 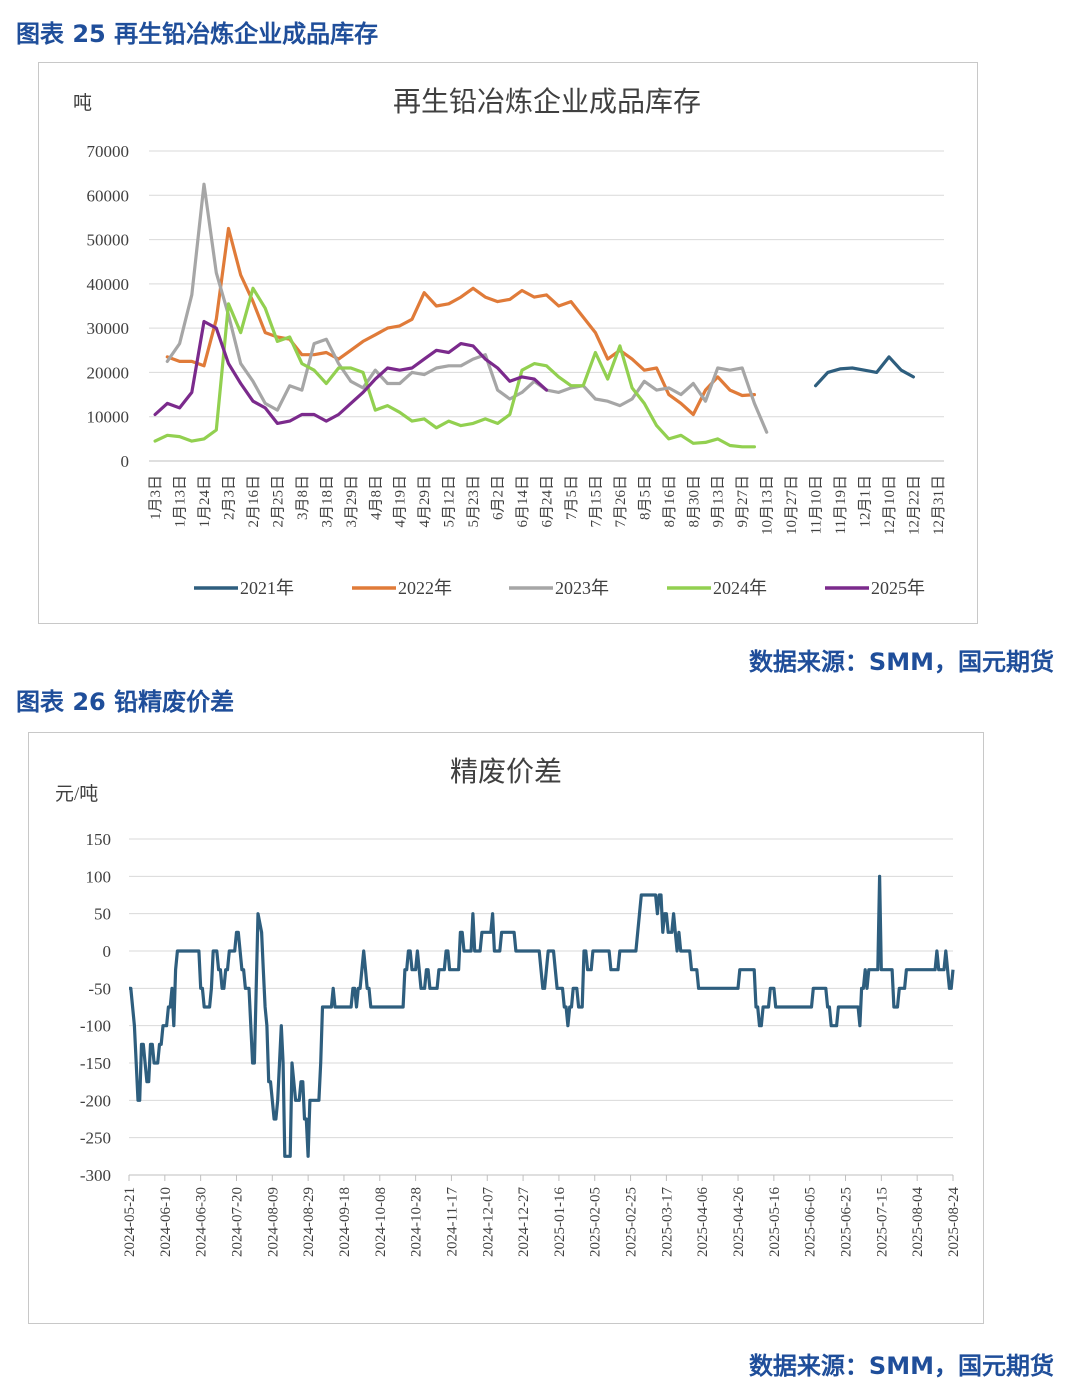 I want to click on y-tick-label: 50, so click(x=102, y=914).